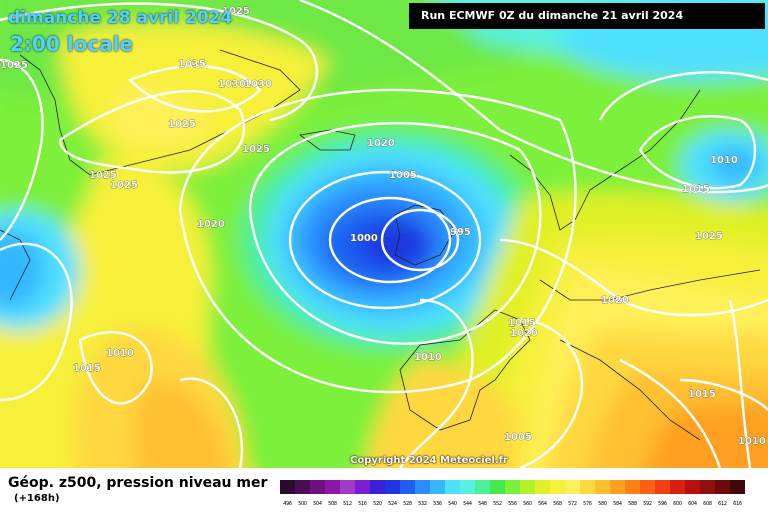 The height and width of the screenshot is (512, 768). Describe the element at coordinates (707, 504) in the screenshot. I see `legend-label: 608` at that location.